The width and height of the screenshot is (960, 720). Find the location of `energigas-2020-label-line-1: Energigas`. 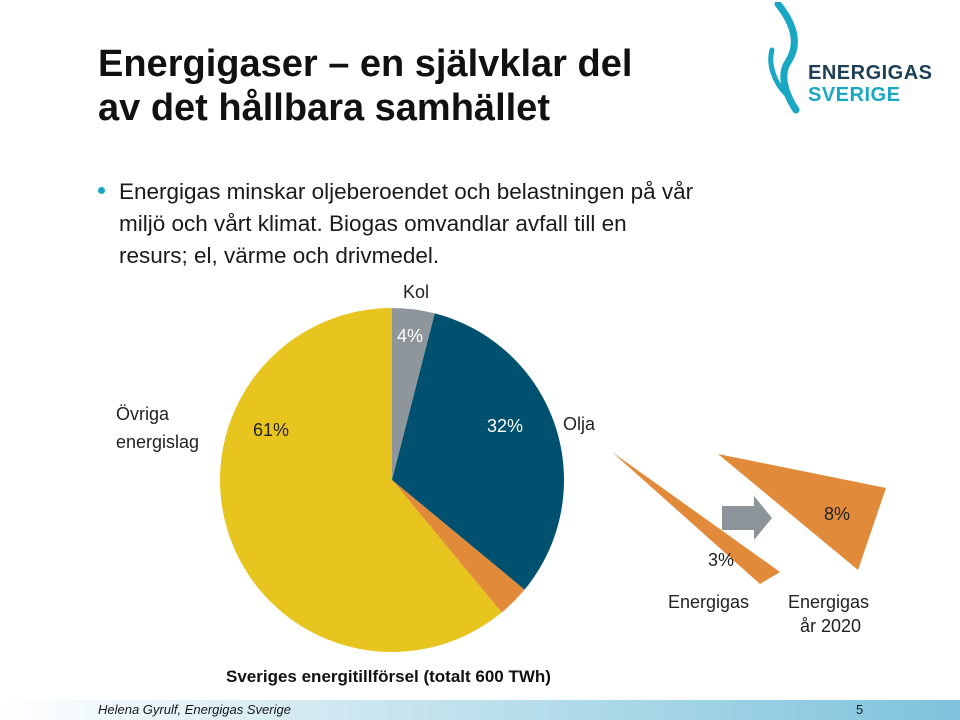

energigas-2020-label-line-1: Energigas is located at coordinates (828, 602).